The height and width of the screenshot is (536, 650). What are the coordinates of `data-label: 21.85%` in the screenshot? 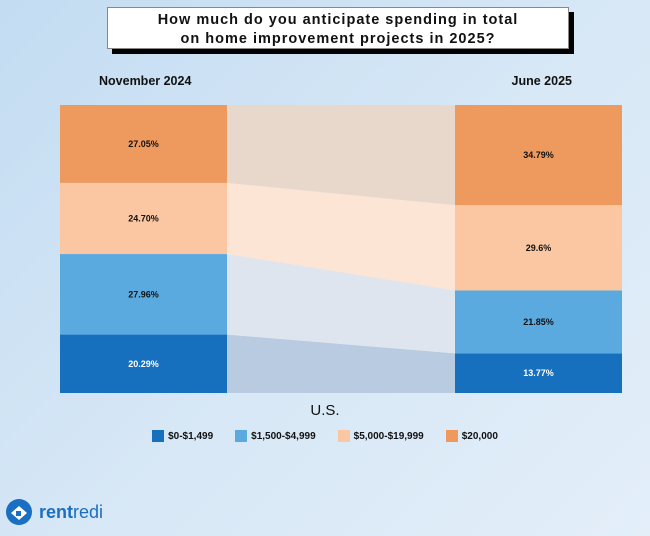 It's located at (538, 322).